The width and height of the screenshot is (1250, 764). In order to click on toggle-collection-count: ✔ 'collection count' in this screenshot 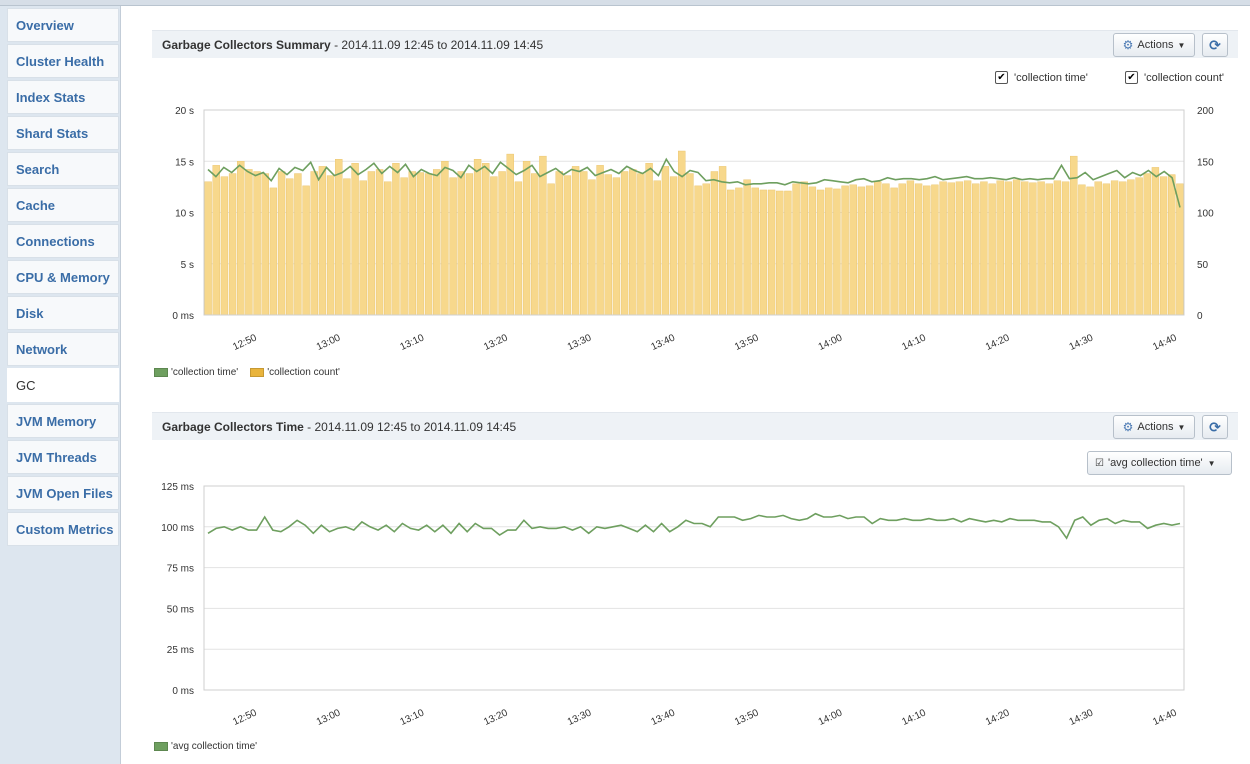, I will do `click(1174, 77)`.